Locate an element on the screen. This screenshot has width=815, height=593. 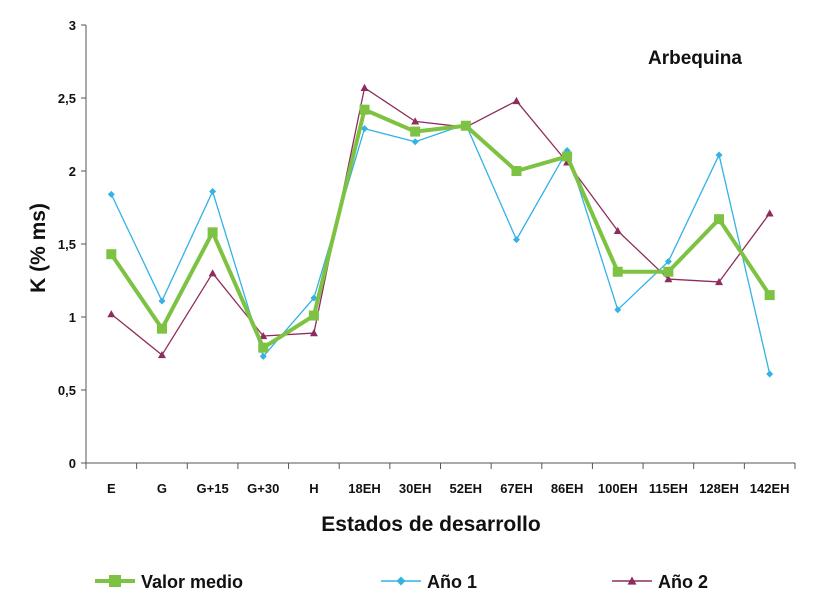
y-tick-label: 0 is located at coordinates (72, 463).